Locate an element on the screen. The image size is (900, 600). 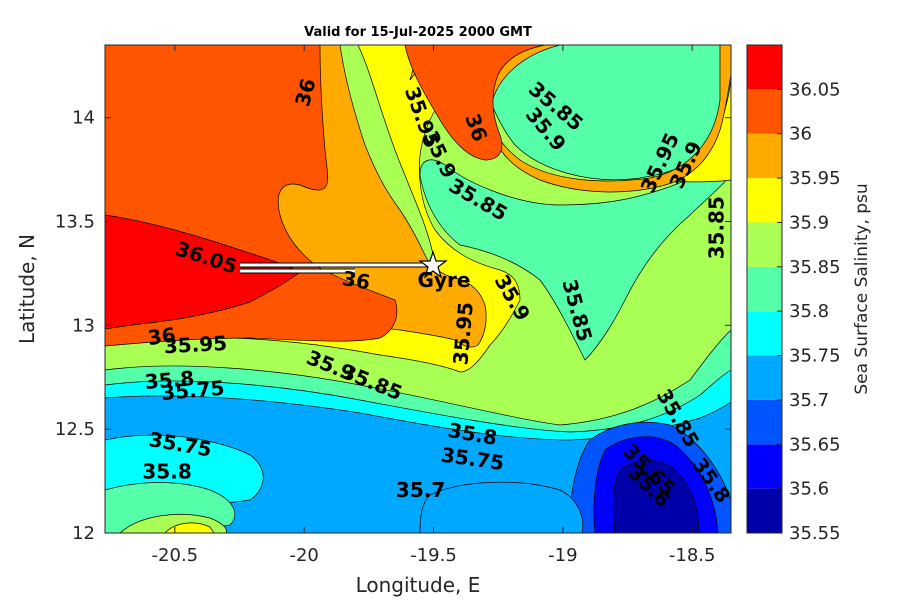
x-tick-label: -19 is located at coordinates (562, 555).